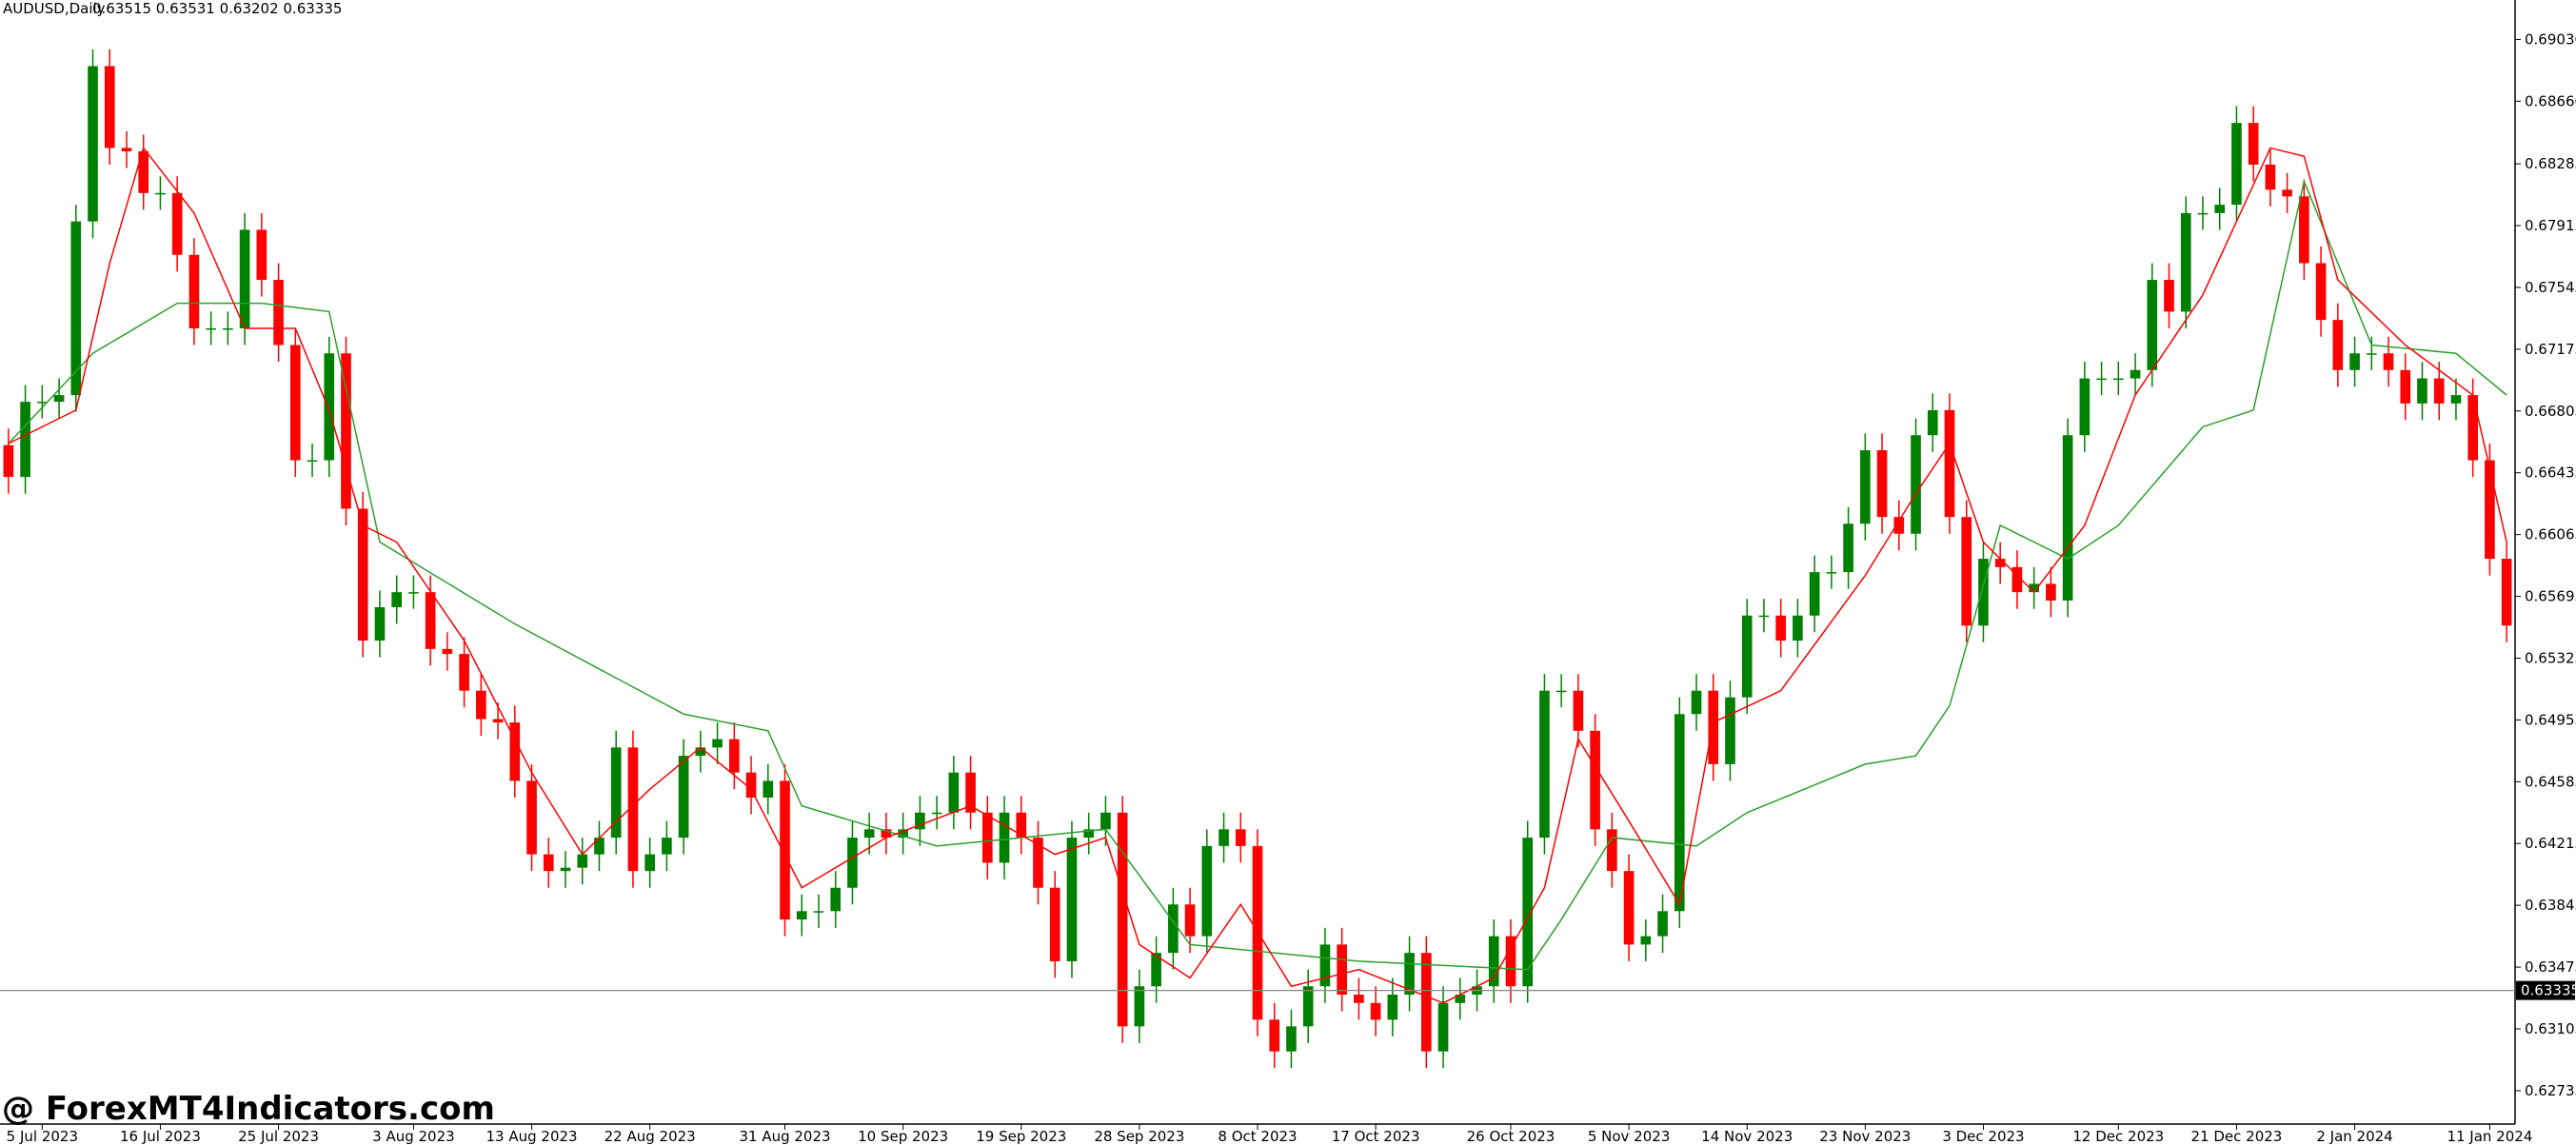 The height and width of the screenshot is (1145, 2576). I want to click on x-tick-label: 22 Aug 2023, so click(650, 1136).